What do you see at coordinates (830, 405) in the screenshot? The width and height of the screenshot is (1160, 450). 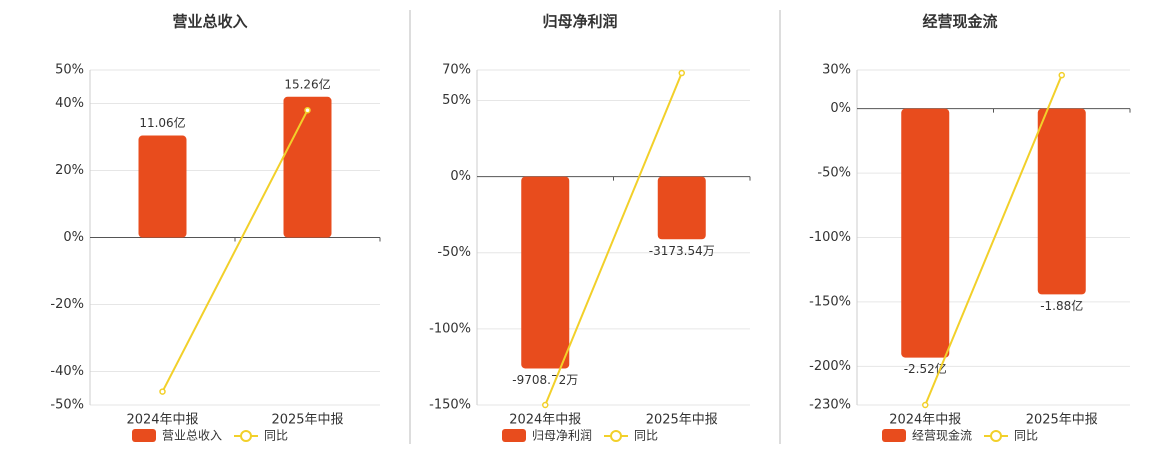 I see `y-tick-label: -230%` at bounding box center [830, 405].